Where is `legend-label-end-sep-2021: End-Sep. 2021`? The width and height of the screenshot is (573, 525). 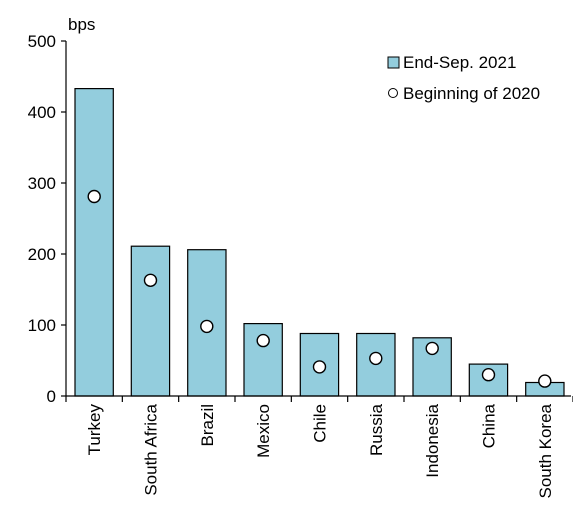
legend-label-end-sep-2021: End-Sep. 2021 is located at coordinates (459, 62).